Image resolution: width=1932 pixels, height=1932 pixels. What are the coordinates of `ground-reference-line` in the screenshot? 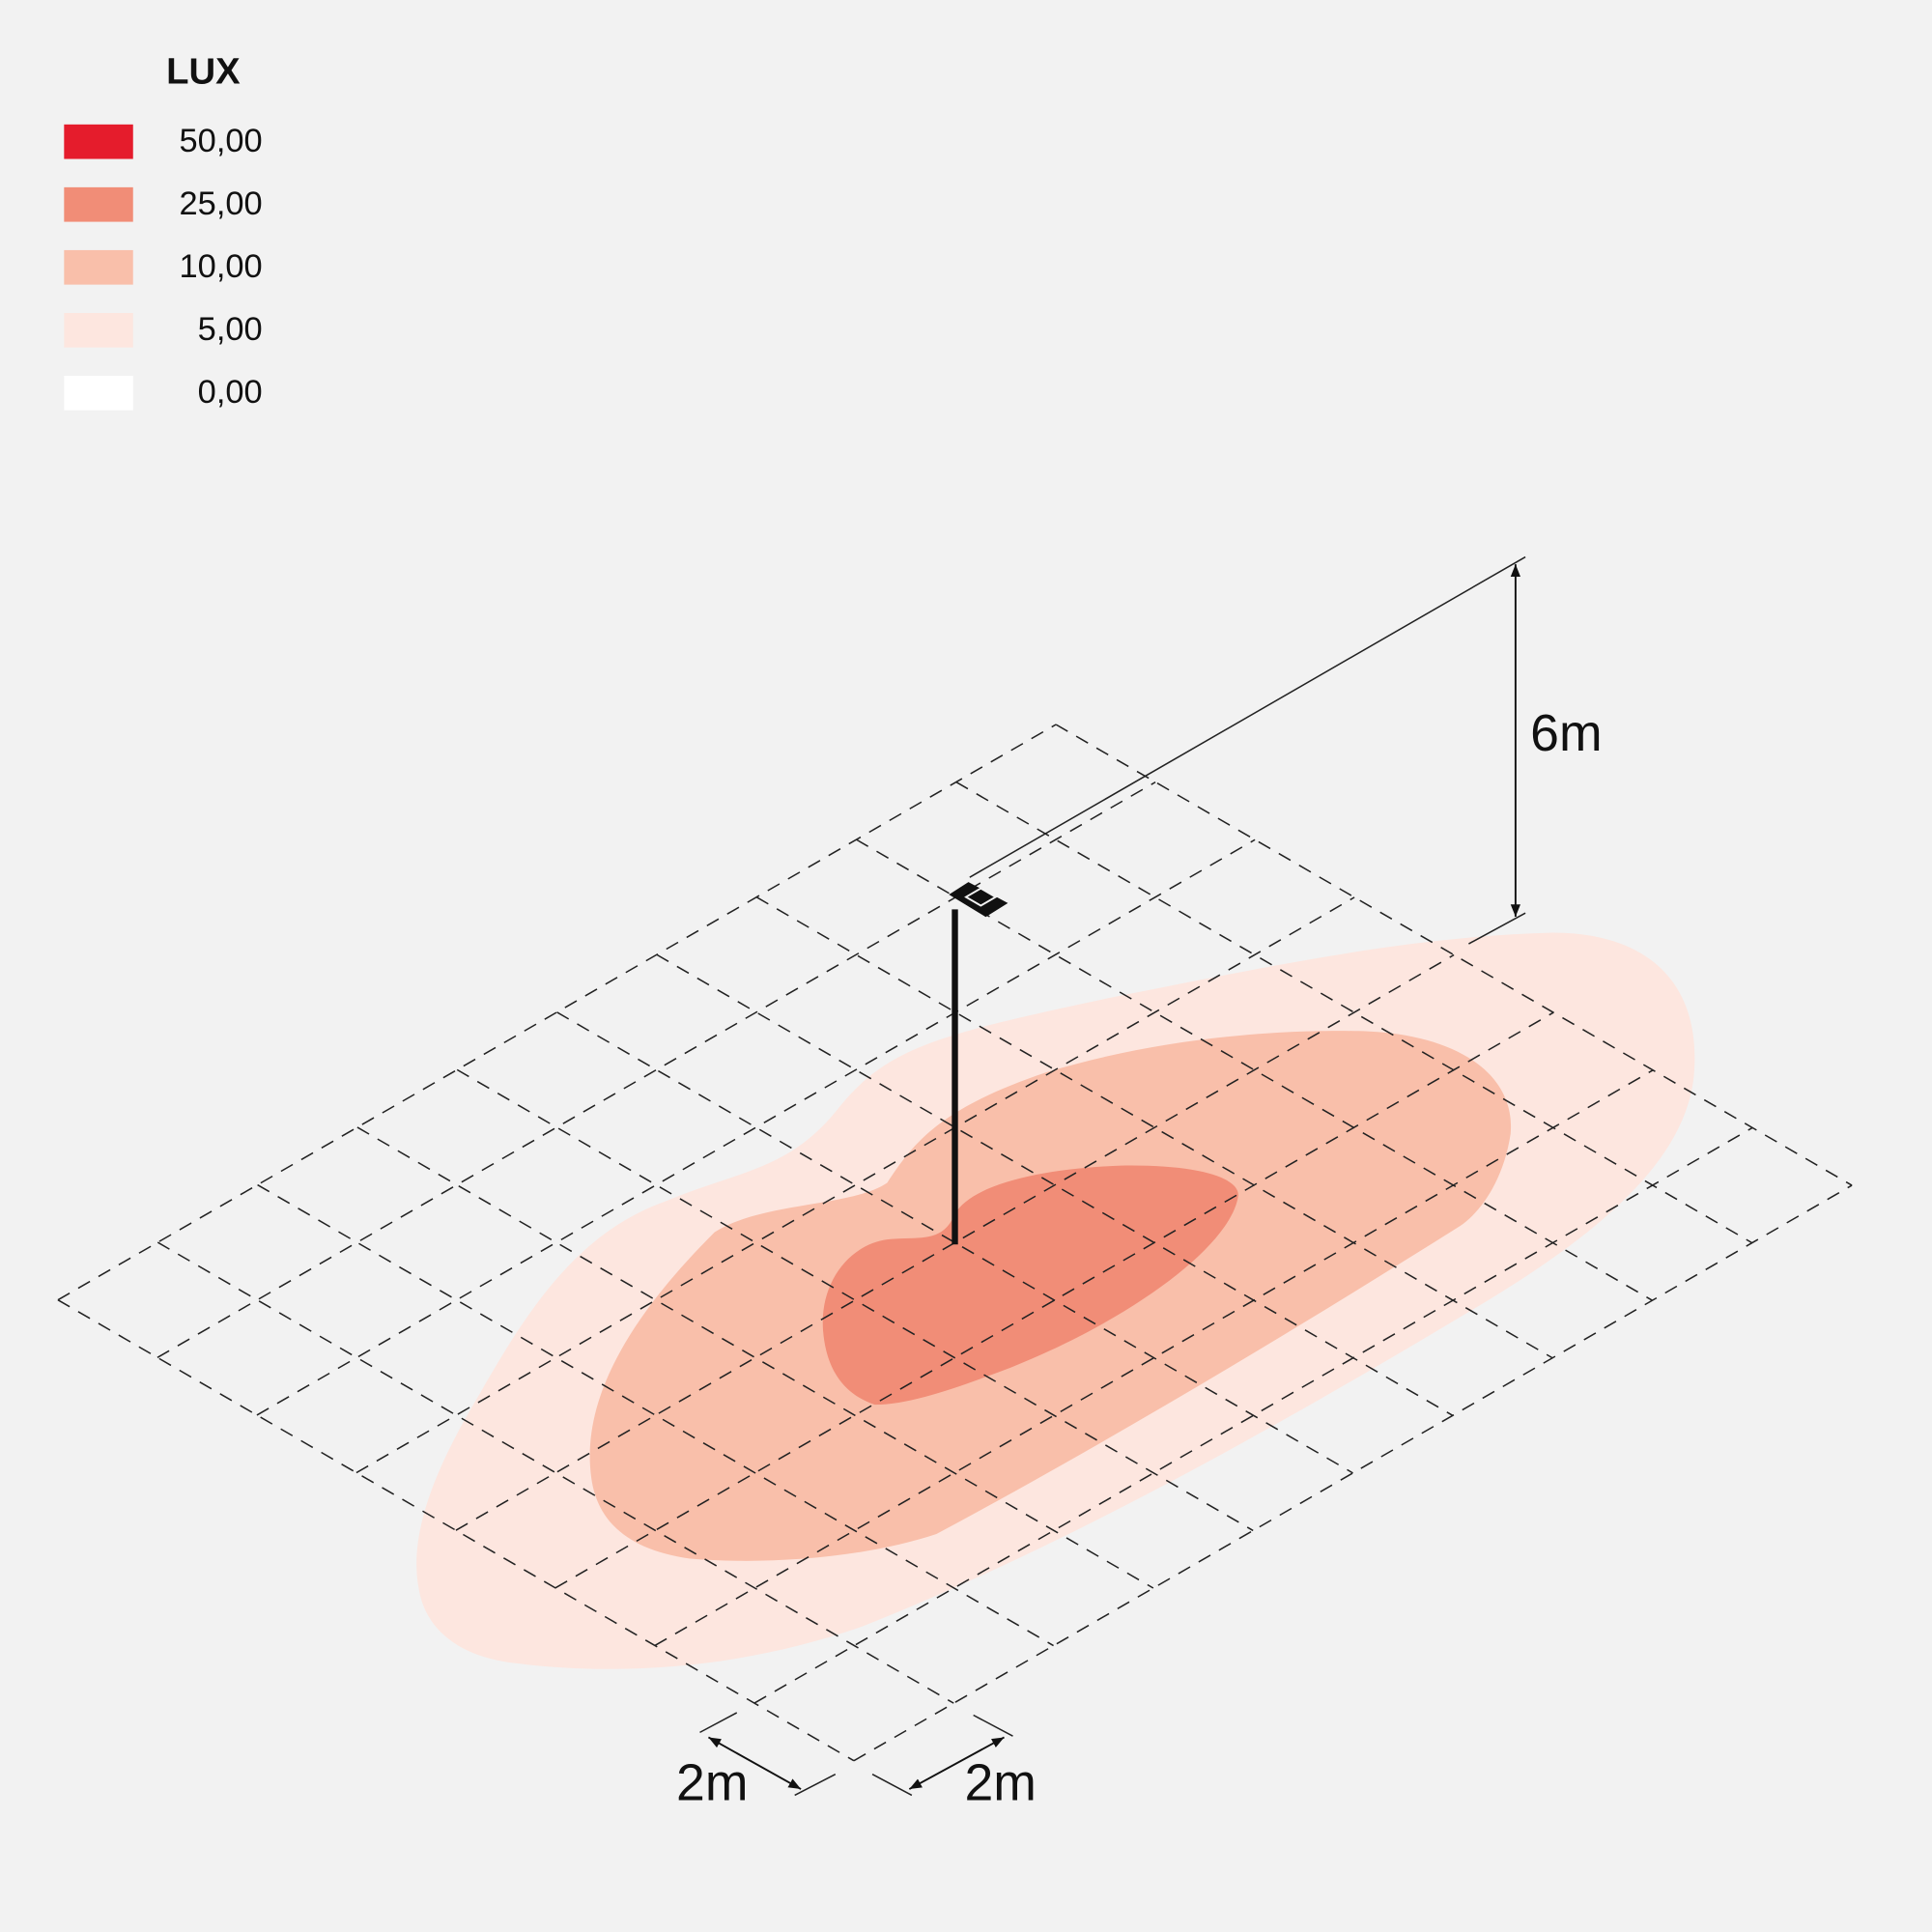 It's located at (1497, 928).